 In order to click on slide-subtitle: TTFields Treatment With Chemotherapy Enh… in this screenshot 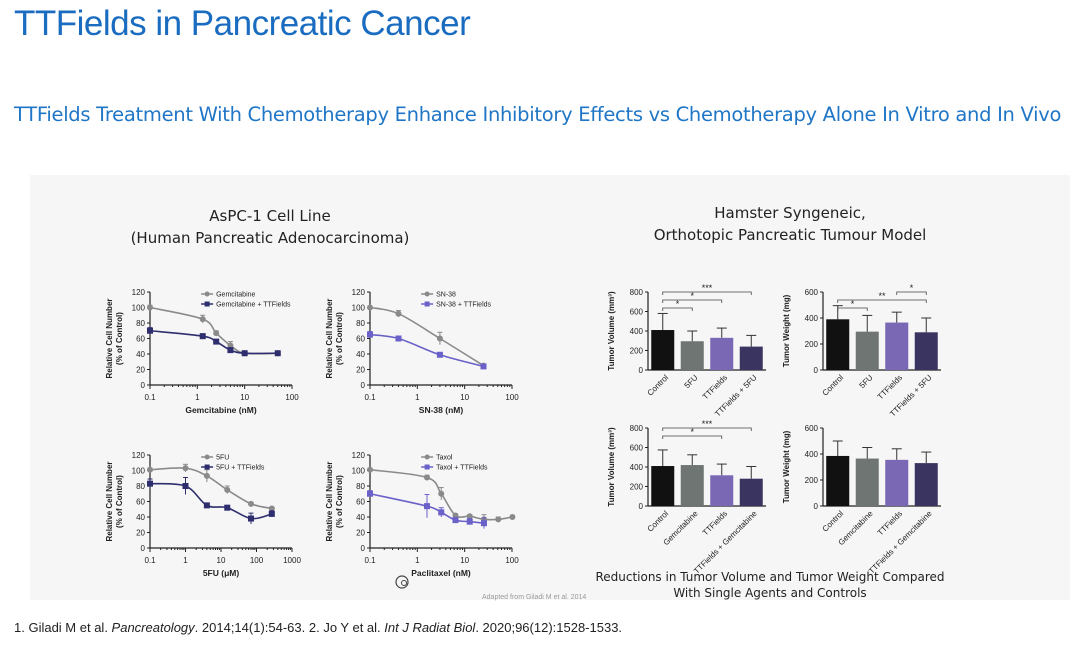, I will do `click(538, 114)`.